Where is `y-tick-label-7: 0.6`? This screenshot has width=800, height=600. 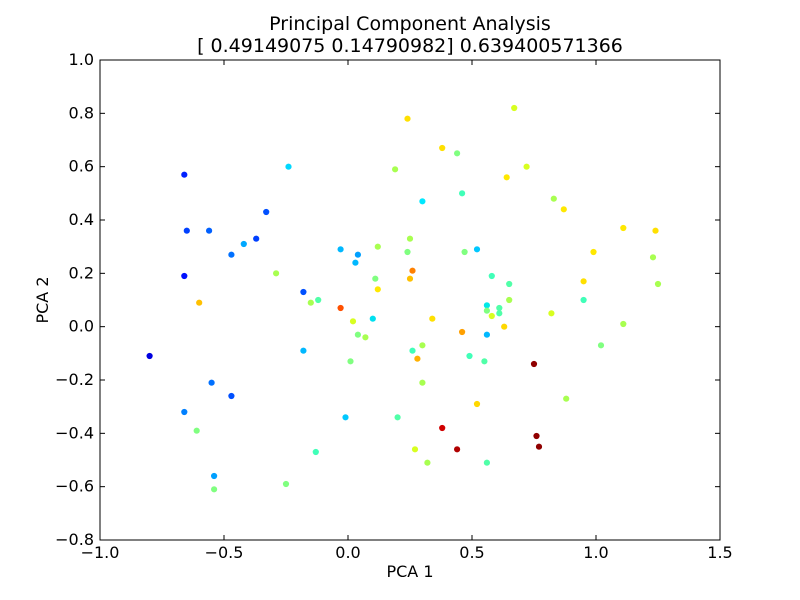 y-tick-label-7: 0.6 is located at coordinates (81, 166).